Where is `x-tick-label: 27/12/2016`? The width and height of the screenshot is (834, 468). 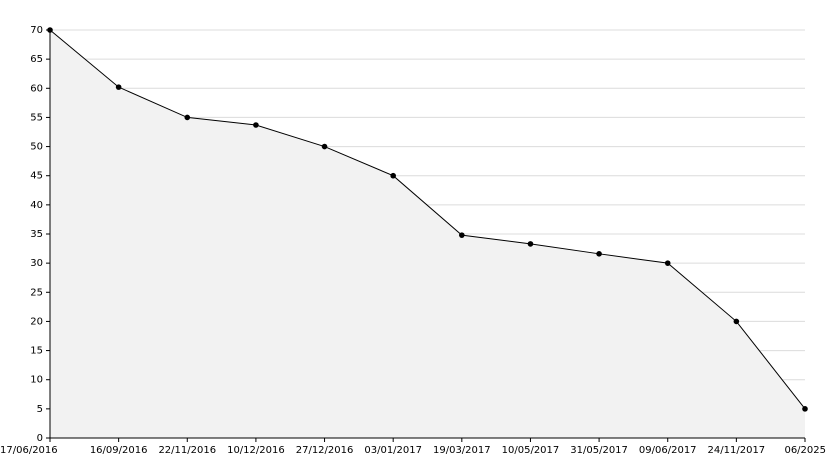
x-tick-label: 27/12/2016 is located at coordinates (325, 450).